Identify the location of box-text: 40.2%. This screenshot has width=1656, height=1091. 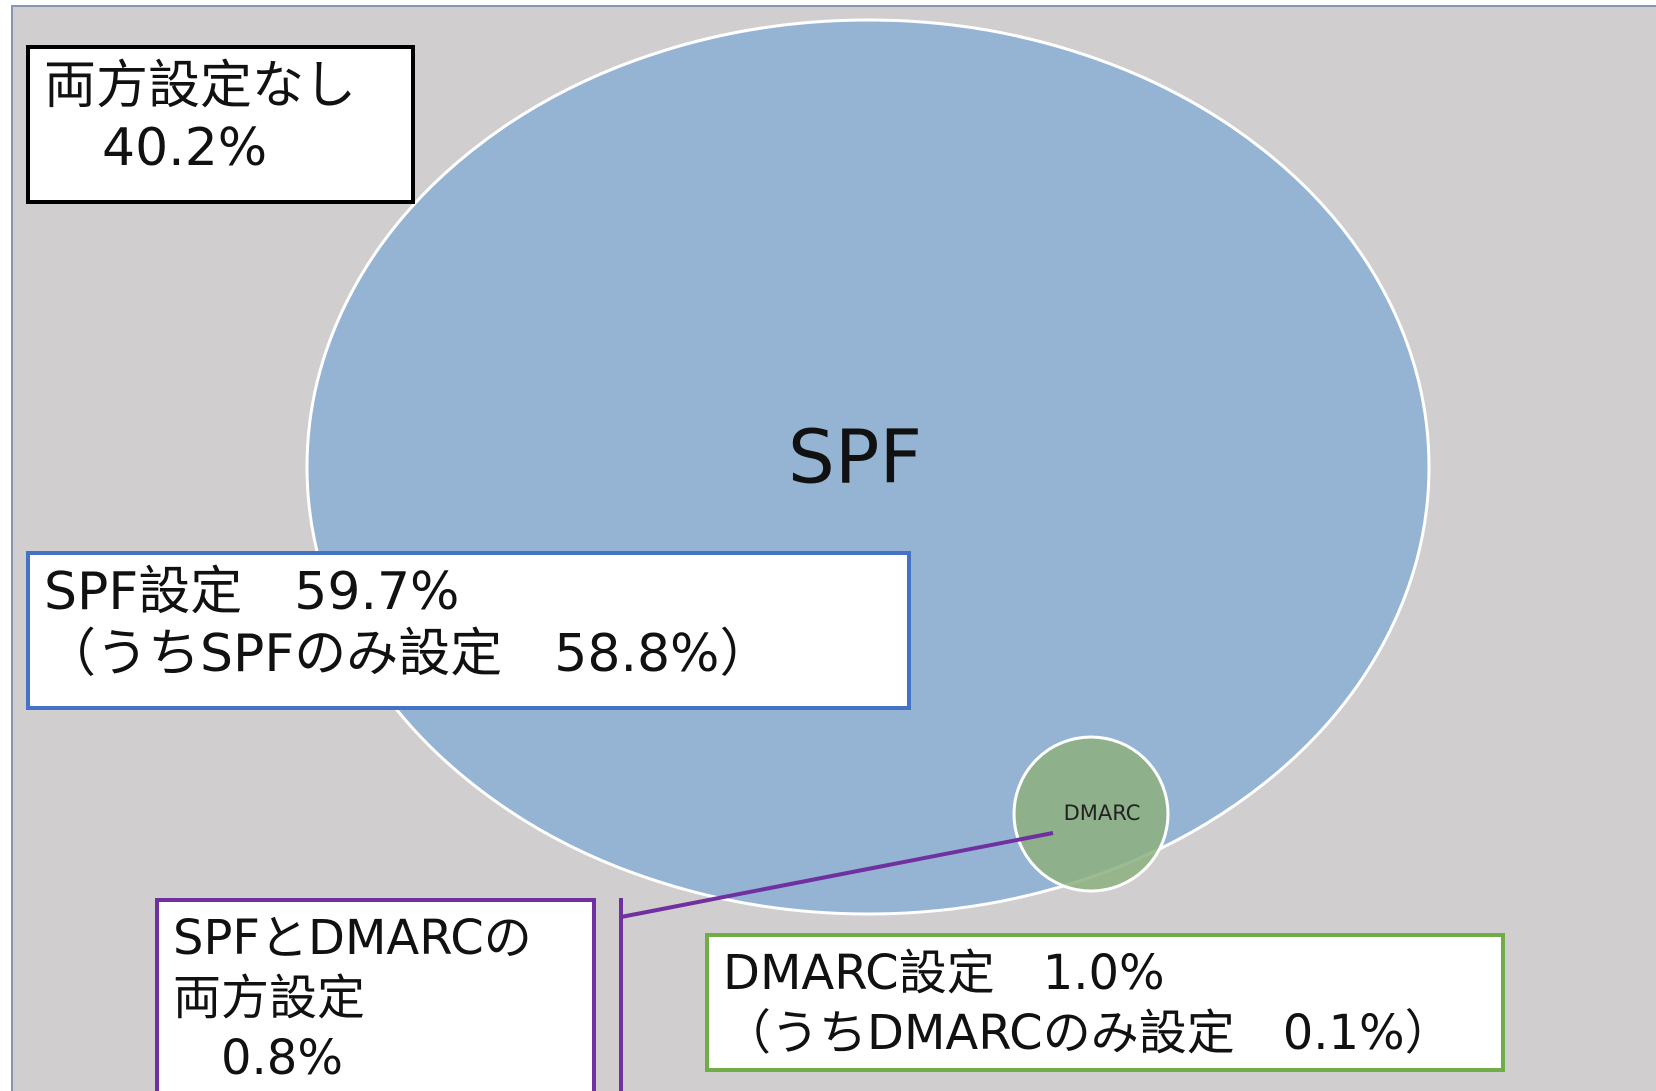
(185, 148).